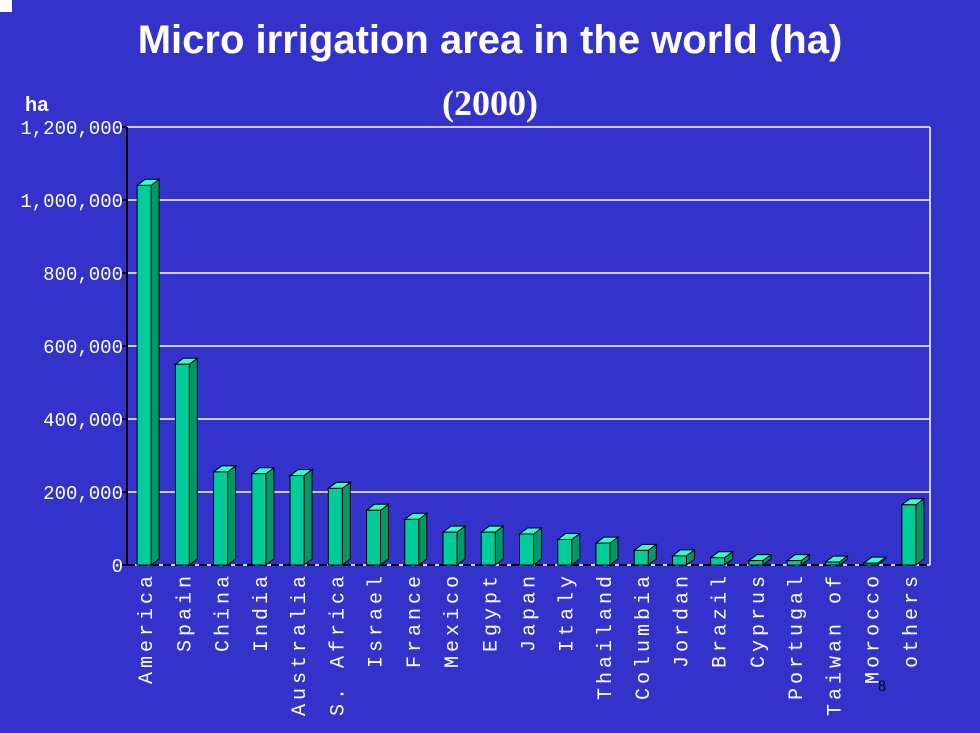 The image size is (980, 733). What do you see at coordinates (491, 612) in the screenshot?
I see `category-label: Egypt` at bounding box center [491, 612].